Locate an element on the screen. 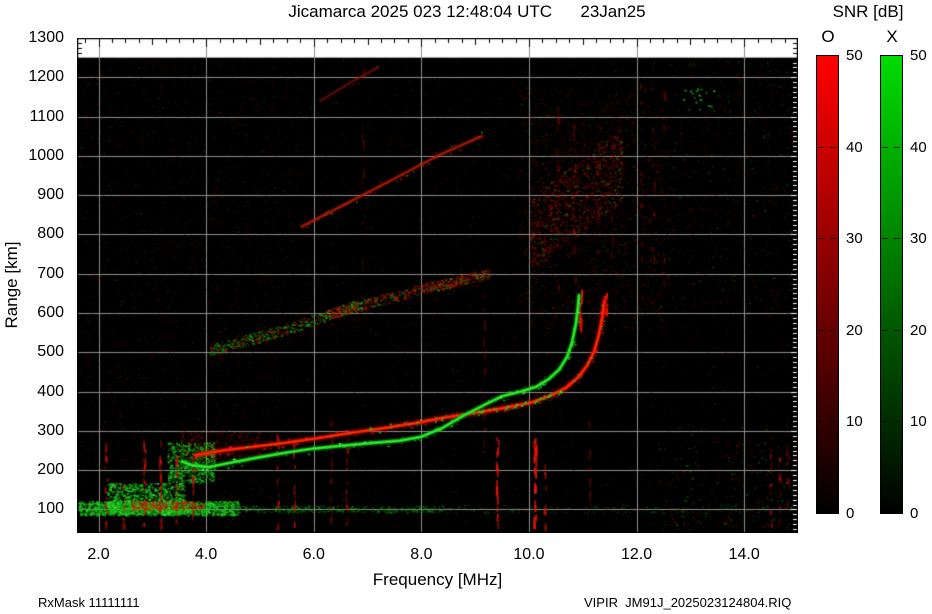 The height and width of the screenshot is (614, 932). y-tick-label: 1100 is located at coordinates (46, 116).